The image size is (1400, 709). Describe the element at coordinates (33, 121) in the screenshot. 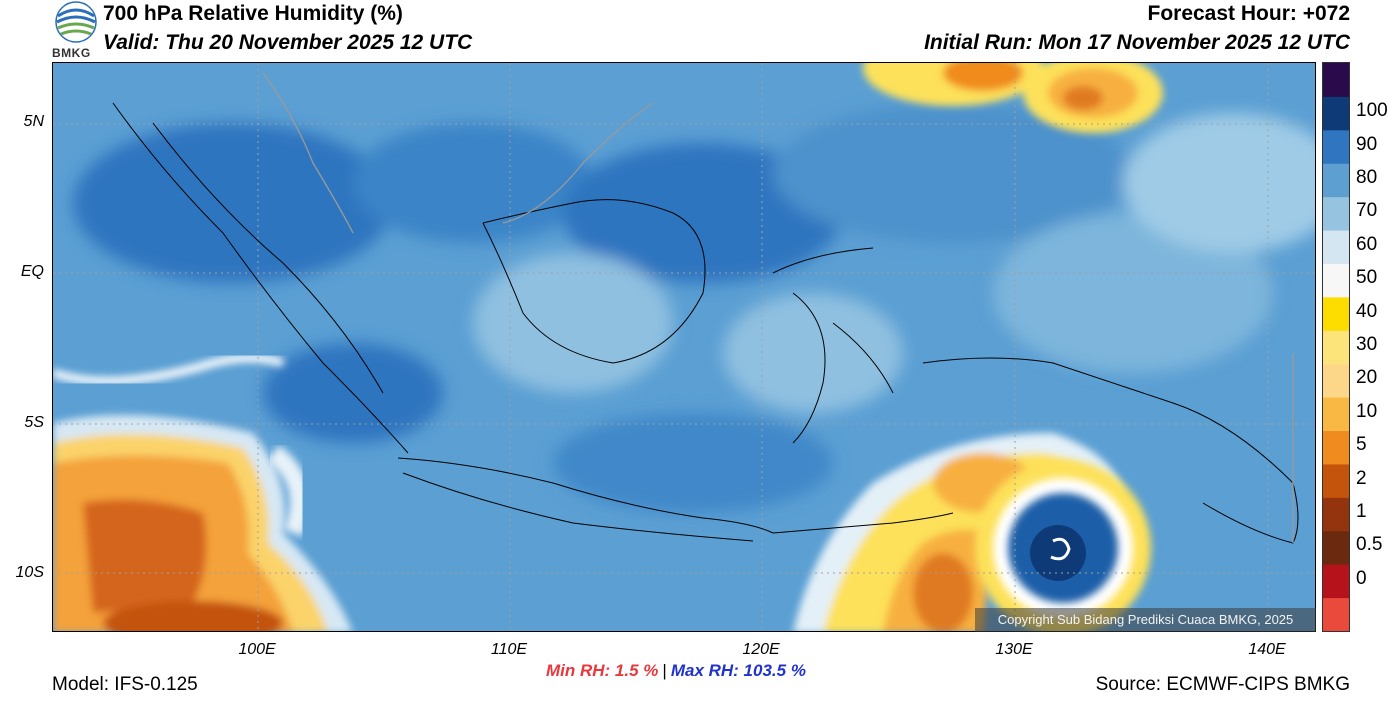

I see `lat-tick-5n: 5N` at that location.